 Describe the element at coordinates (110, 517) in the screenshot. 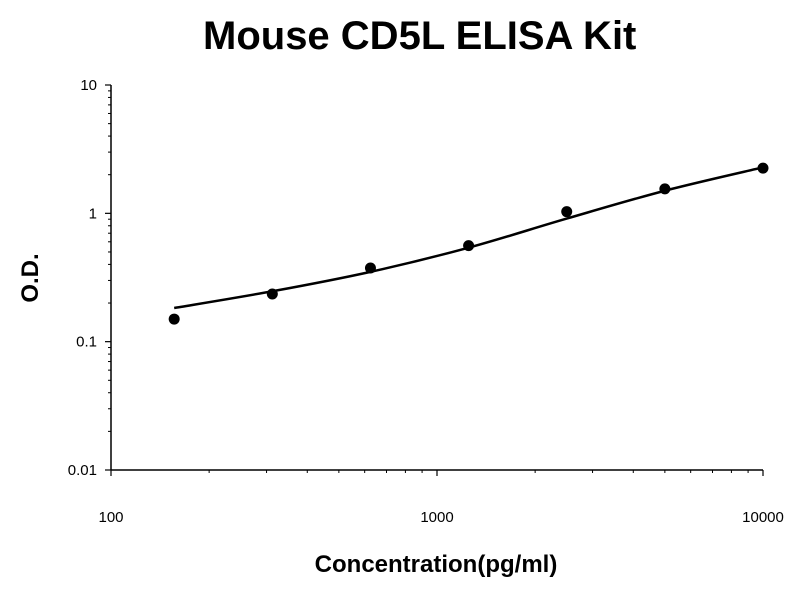

I see `x-tick-label: 100` at that location.